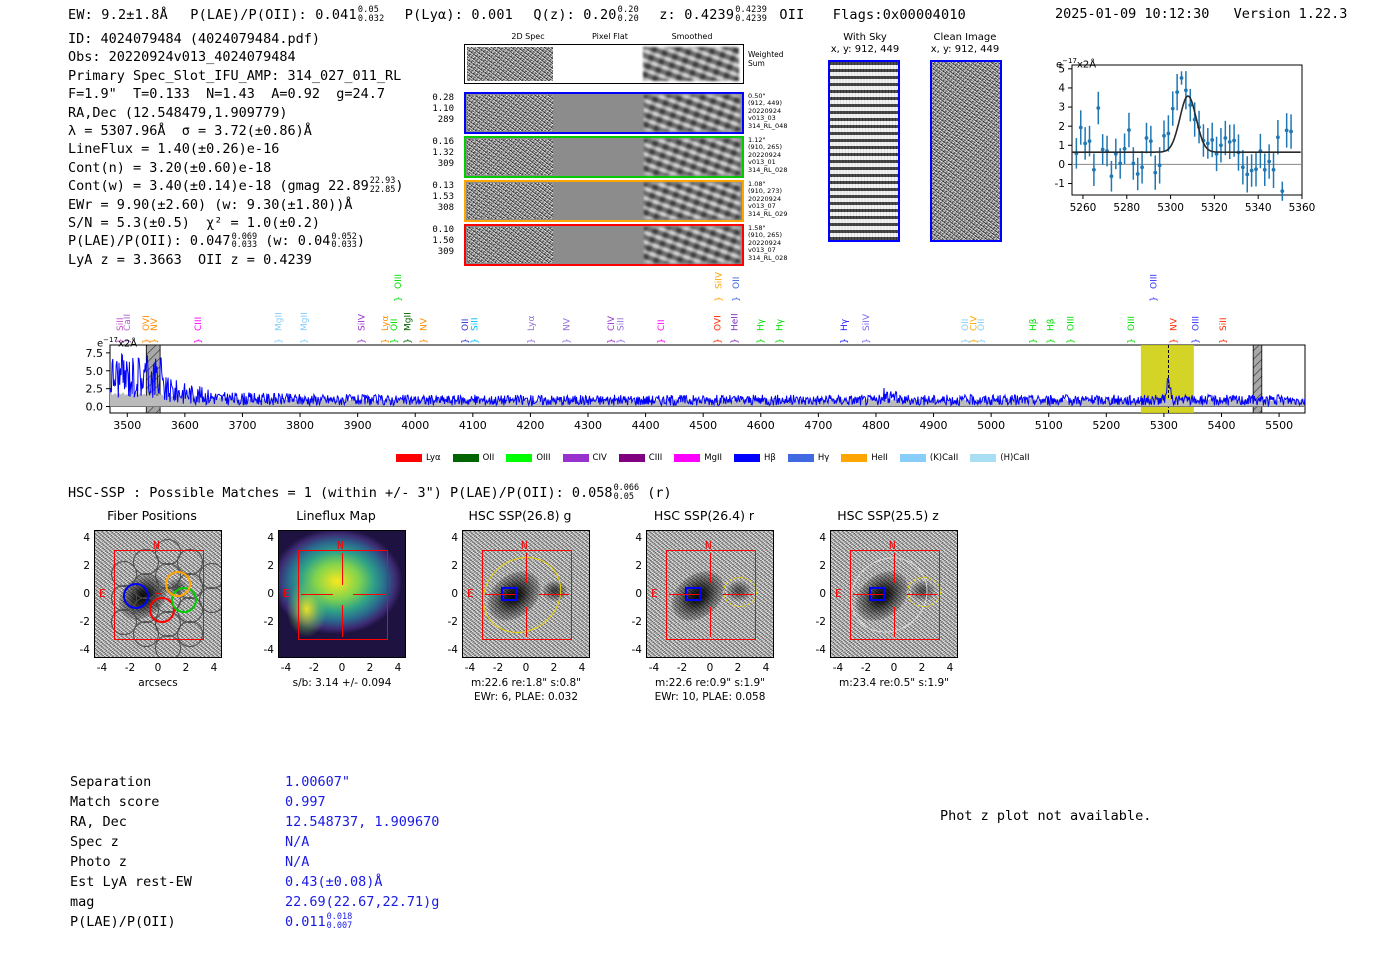  Describe the element at coordinates (1290, 14) in the screenshot. I see `header-version: Version 1.22.3` at that location.